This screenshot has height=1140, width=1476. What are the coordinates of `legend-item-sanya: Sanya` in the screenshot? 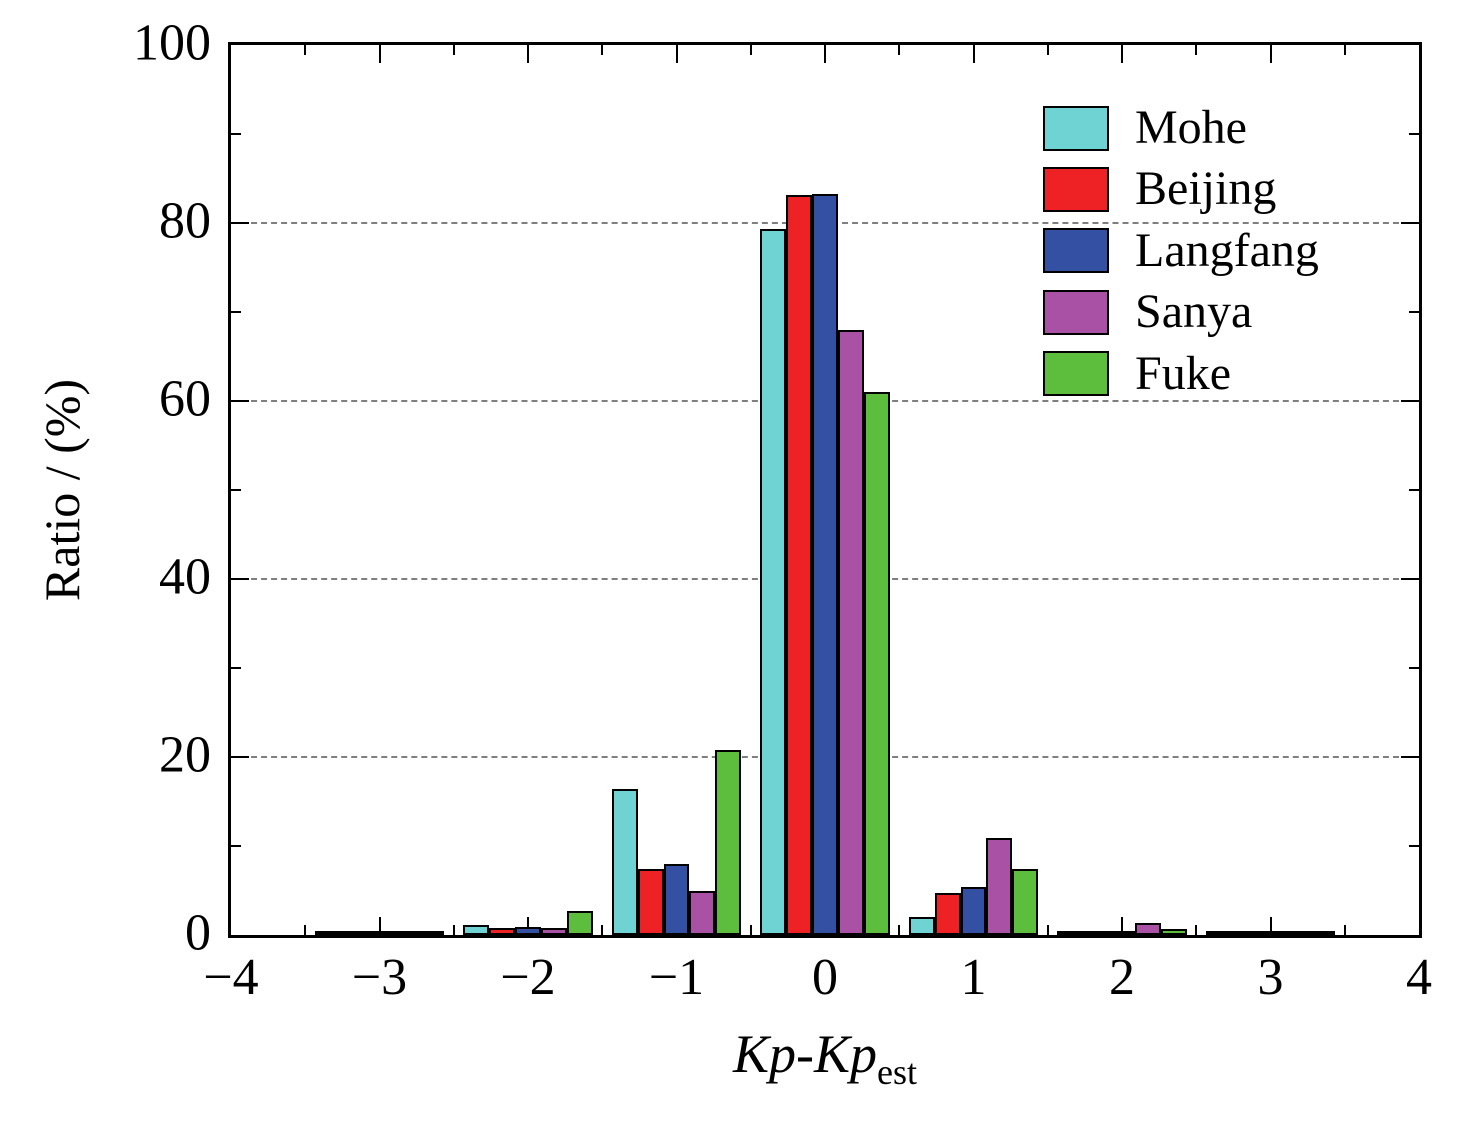 It's located at (1181, 311).